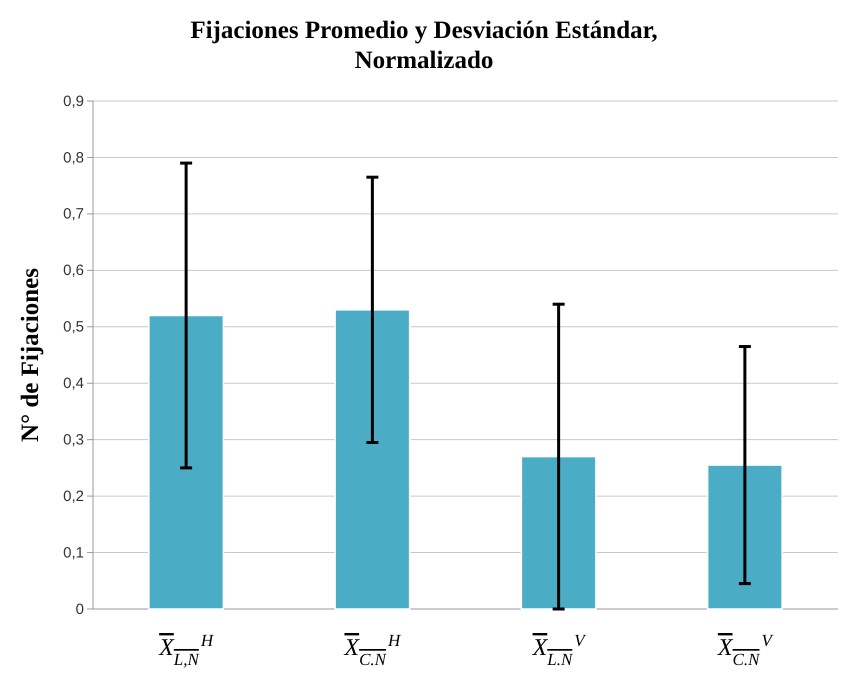 The width and height of the screenshot is (848, 685). Describe the element at coordinates (73, 553) in the screenshot. I see `y-tick-label: 0,1` at that location.